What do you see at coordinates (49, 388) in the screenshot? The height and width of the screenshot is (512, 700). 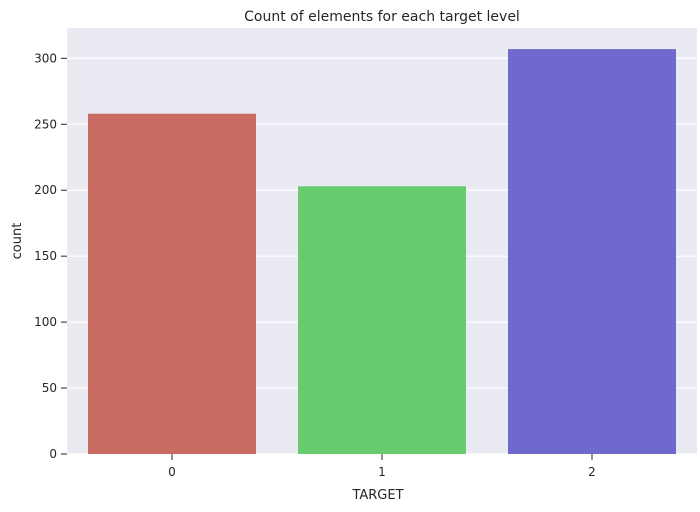 I see `y-tick-label-1: 50` at bounding box center [49, 388].